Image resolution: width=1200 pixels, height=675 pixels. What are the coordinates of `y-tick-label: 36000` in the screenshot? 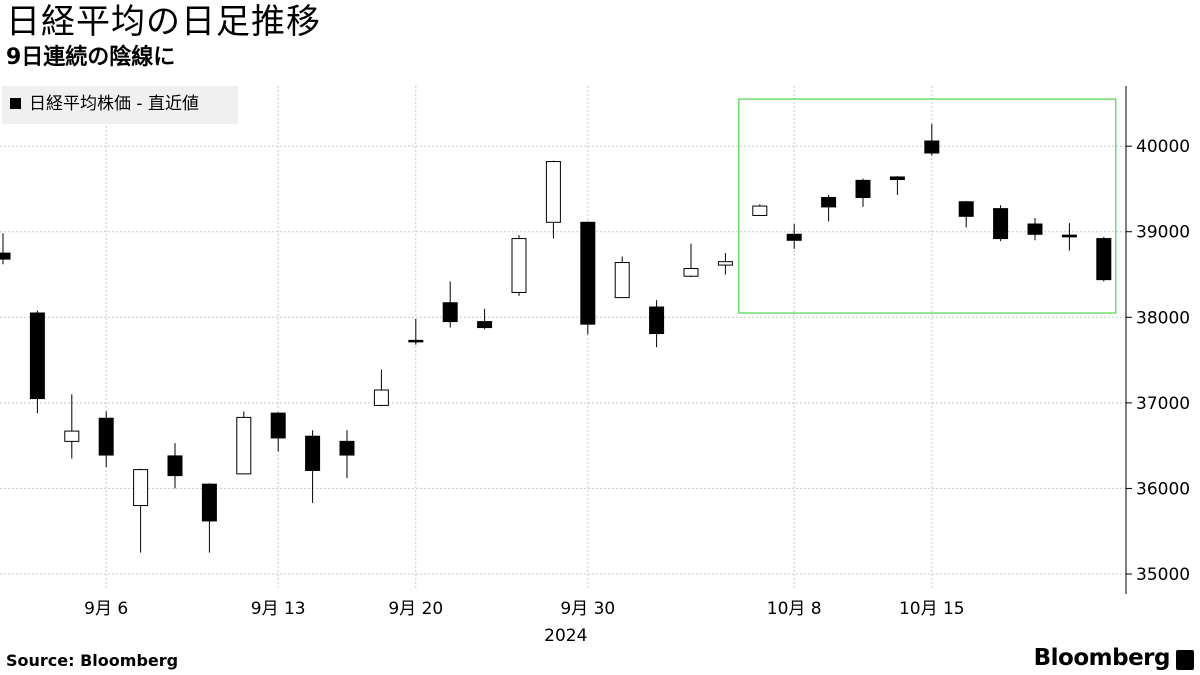 It's located at (1163, 489).